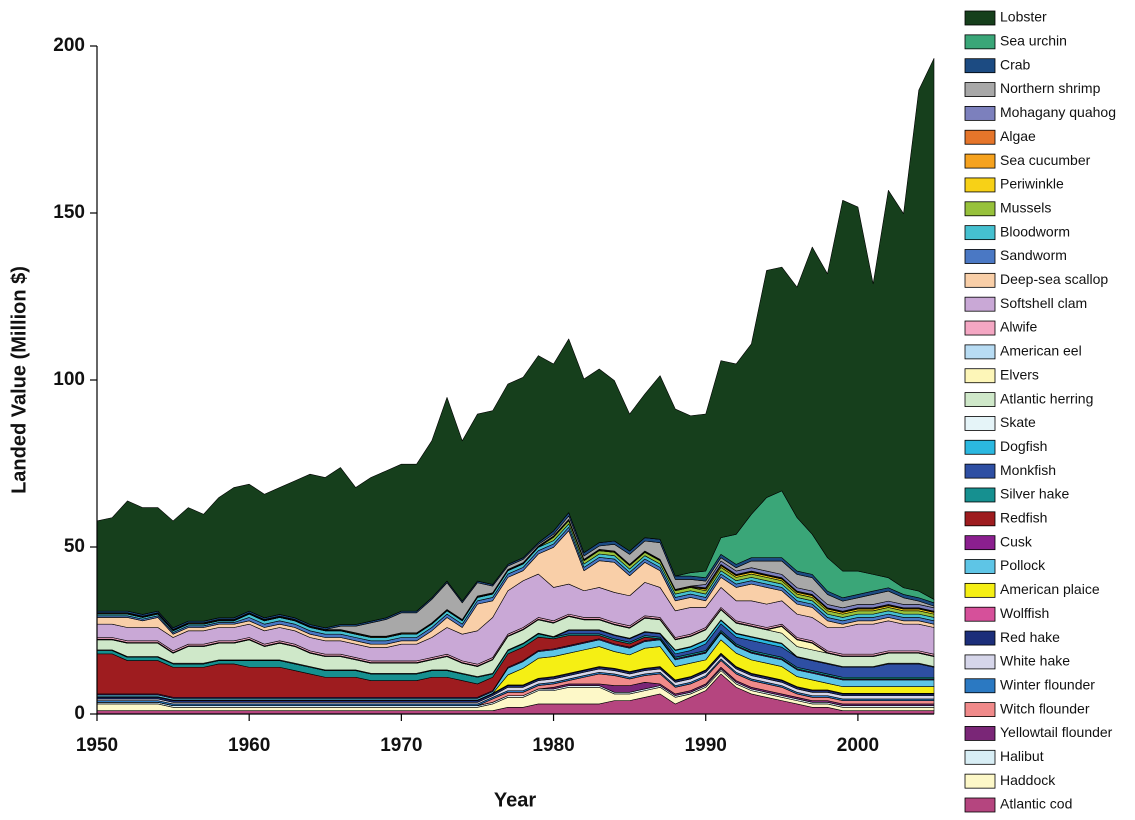 This screenshot has height=820, width=1135. I want to click on x-tick-label: 1980, so click(553, 745).